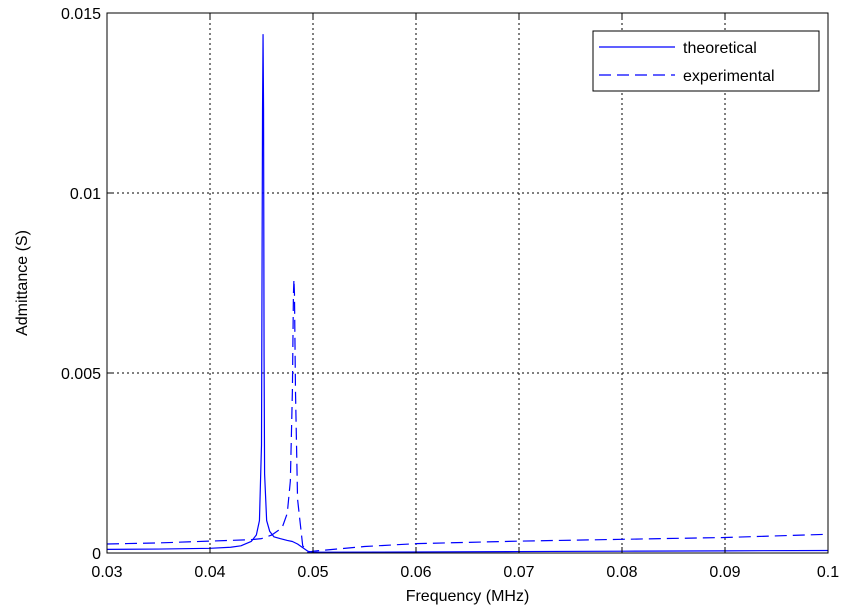 The height and width of the screenshot is (612, 842). What do you see at coordinates (724, 572) in the screenshot?
I see `x-tick-label: 0.09` at bounding box center [724, 572].